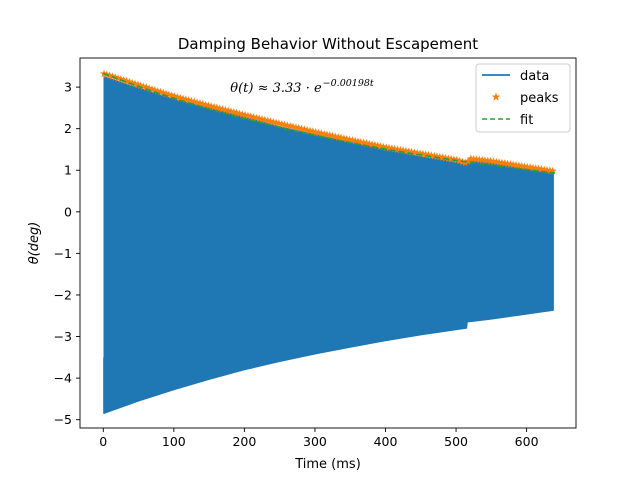 This screenshot has width=640, height=480. Describe the element at coordinates (496, 96) in the screenshot. I see `legend-peaks-swatch` at that location.